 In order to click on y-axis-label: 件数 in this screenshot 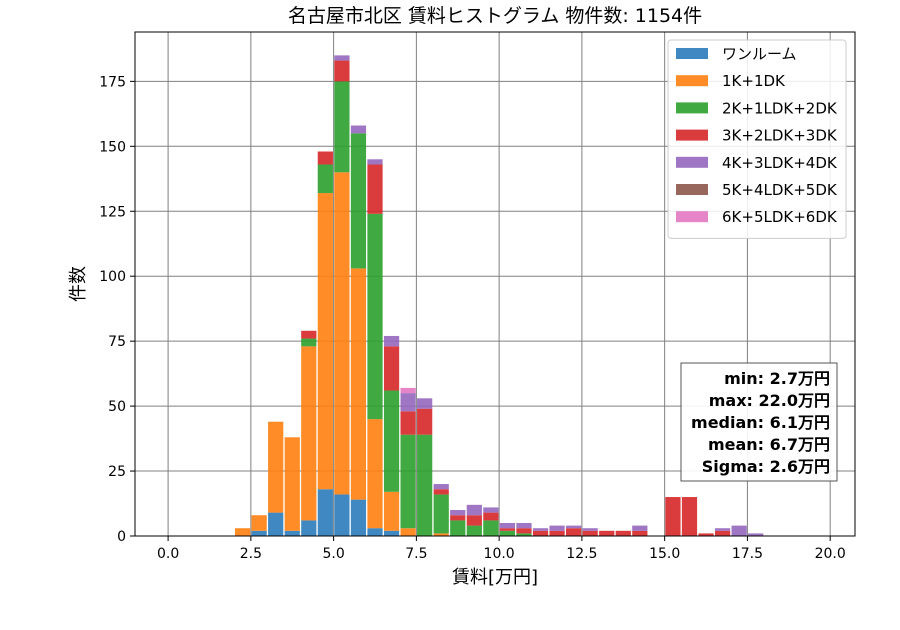, I will do `click(78, 284)`.